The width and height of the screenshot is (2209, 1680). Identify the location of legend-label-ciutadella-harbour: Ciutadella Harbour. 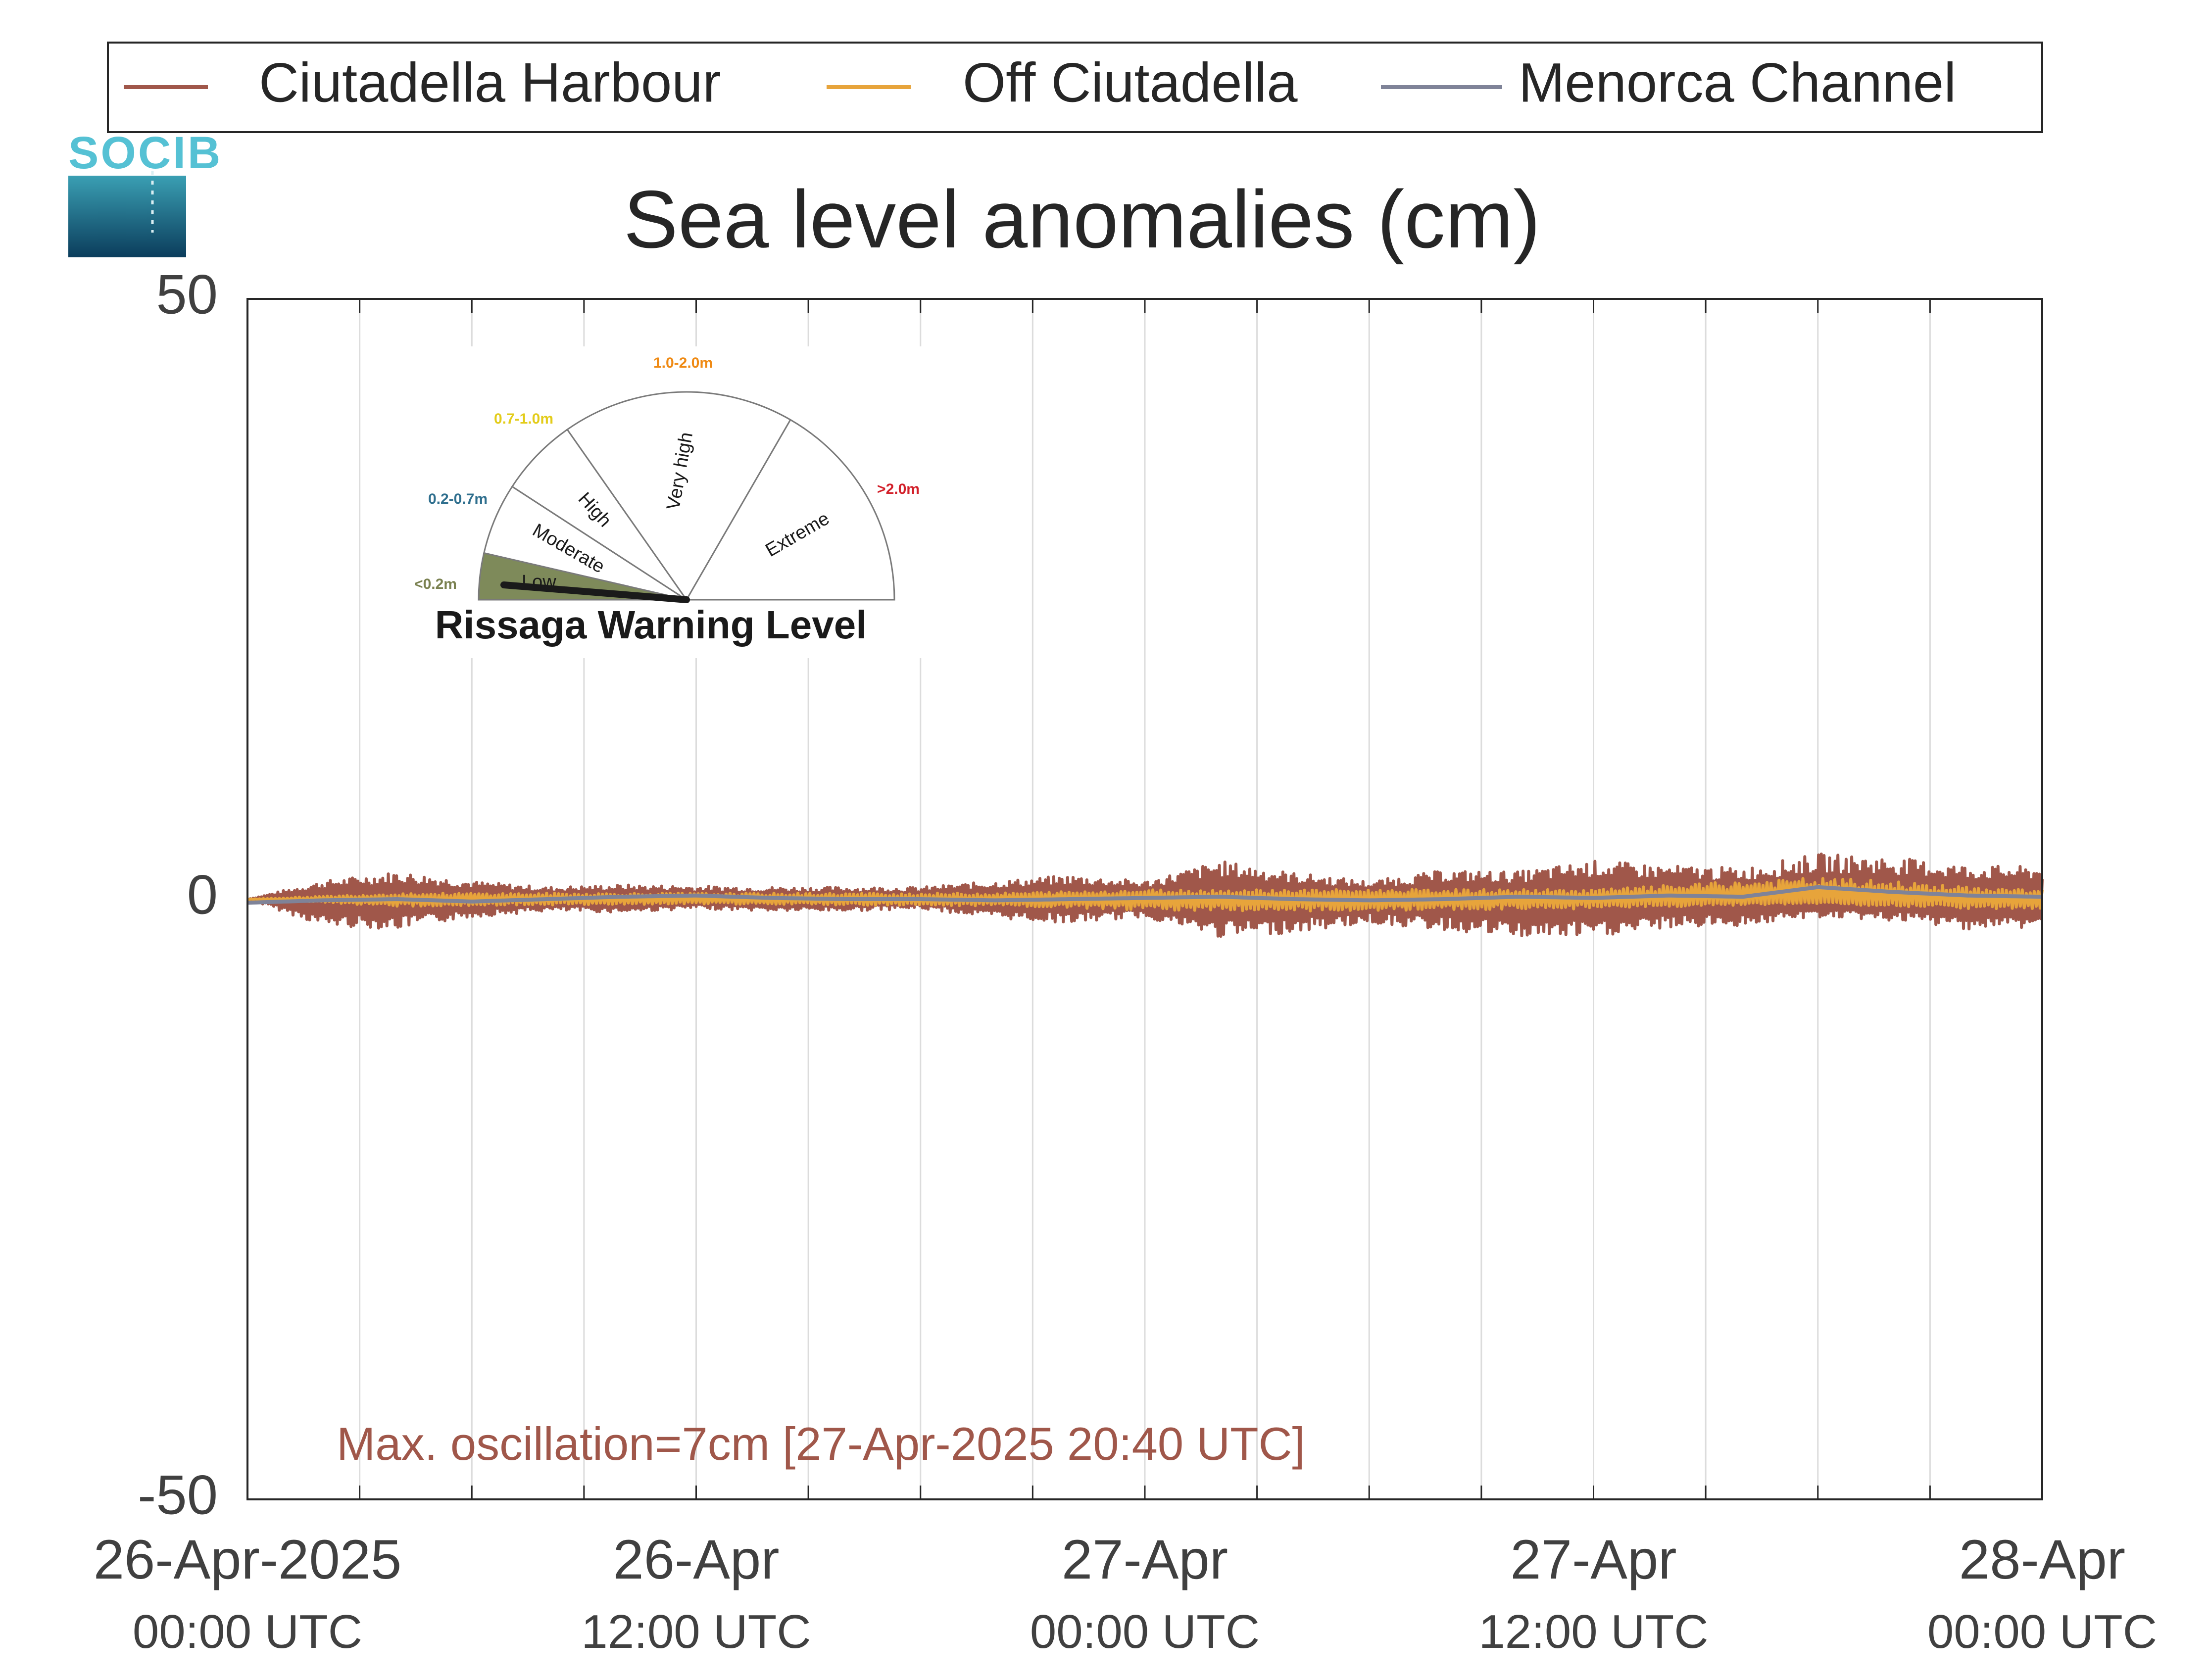
(490, 83).